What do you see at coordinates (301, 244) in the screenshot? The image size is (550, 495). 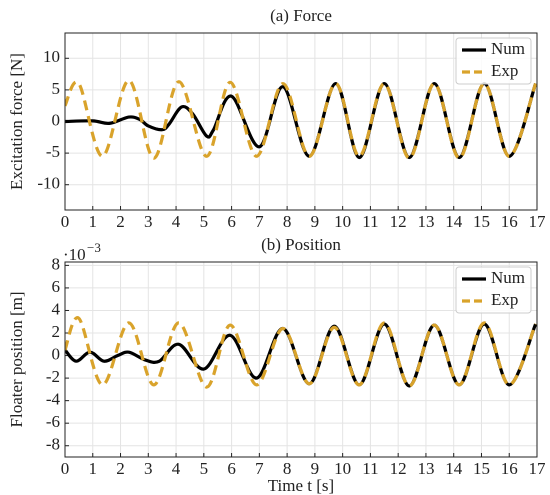 I see `subplot-title: (b) Position` at bounding box center [301, 244].